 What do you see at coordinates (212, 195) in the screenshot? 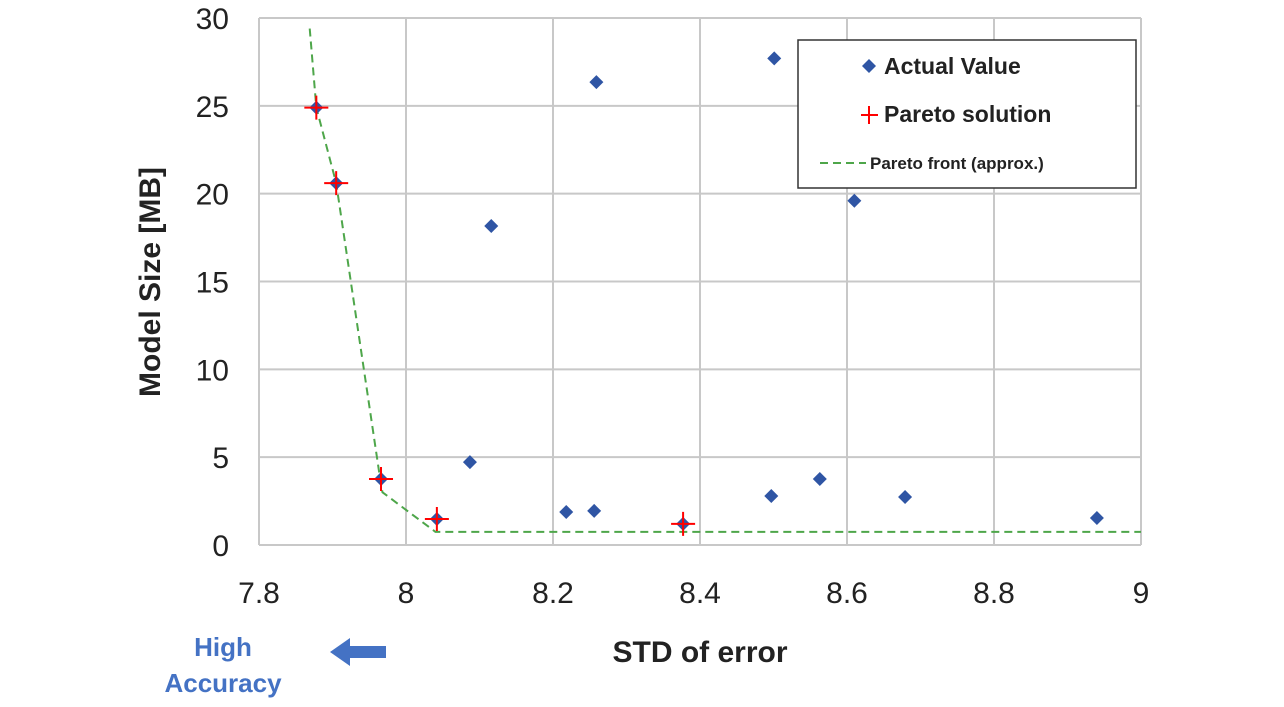
I see `y-tick-label: 20` at bounding box center [212, 195].